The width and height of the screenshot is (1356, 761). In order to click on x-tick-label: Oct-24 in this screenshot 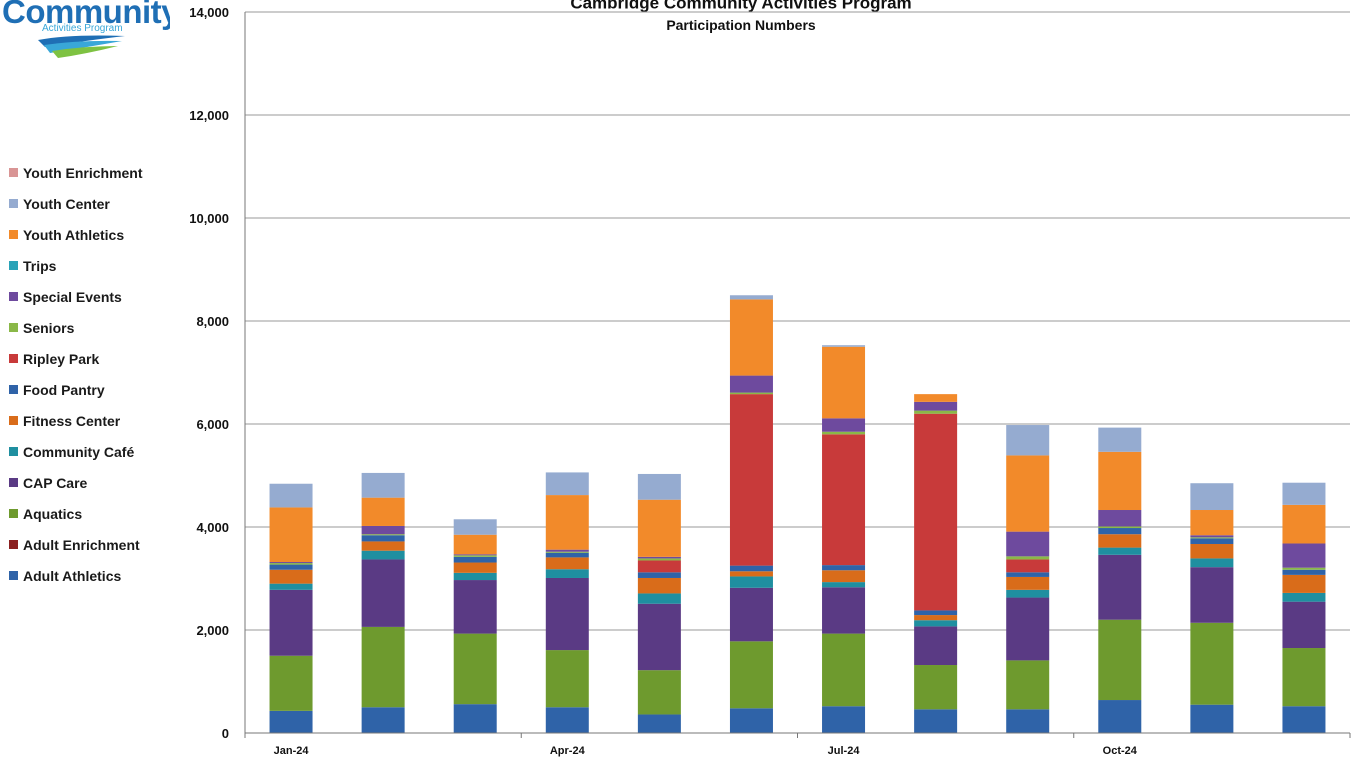, I will do `click(1120, 751)`.